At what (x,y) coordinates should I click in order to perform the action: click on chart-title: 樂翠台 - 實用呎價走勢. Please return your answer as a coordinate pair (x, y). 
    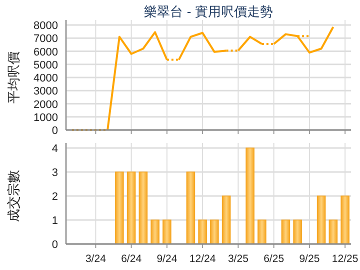
    Looking at the image, I should click on (208, 11).